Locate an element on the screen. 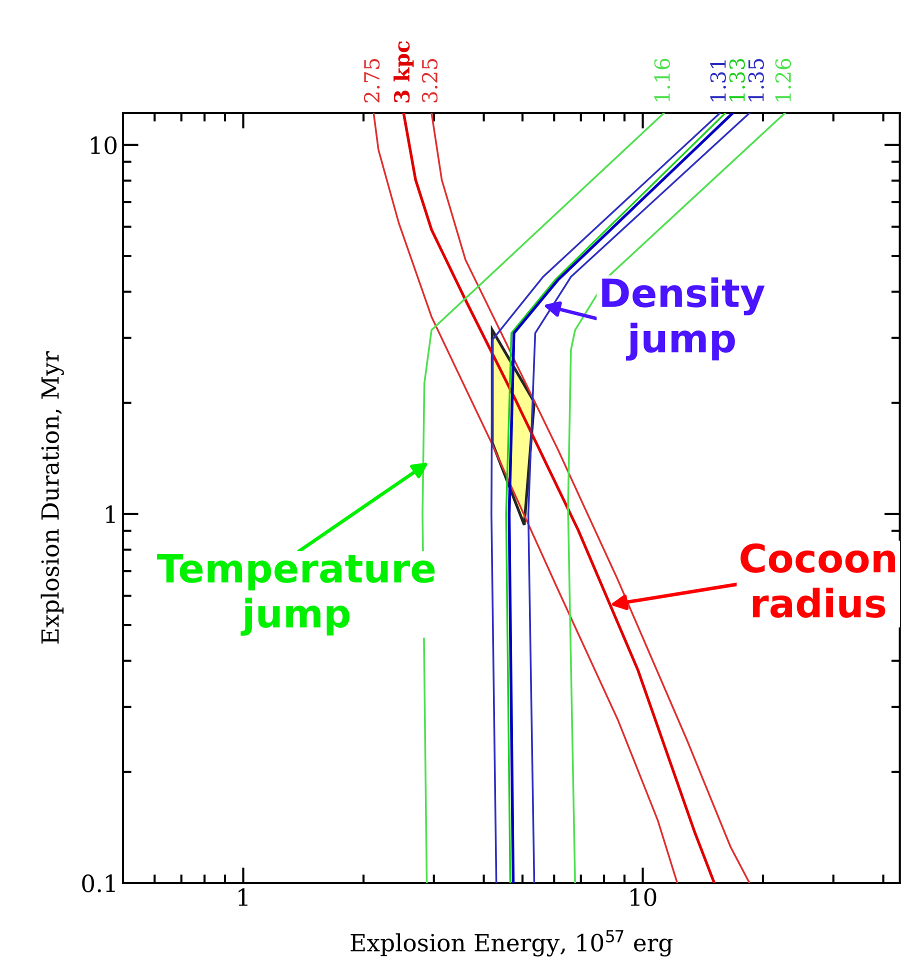 This screenshot has height=976, width=907. annotation: Cocoon radius is located at coordinates (818, 580).